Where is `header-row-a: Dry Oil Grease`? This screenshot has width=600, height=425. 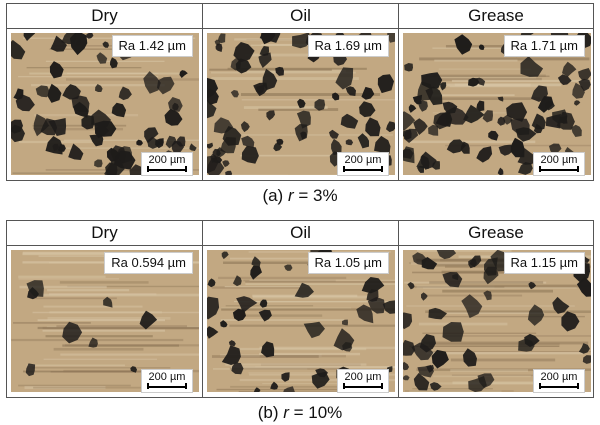
header-row-a: Dry Oil Grease is located at coordinates (300, 16).